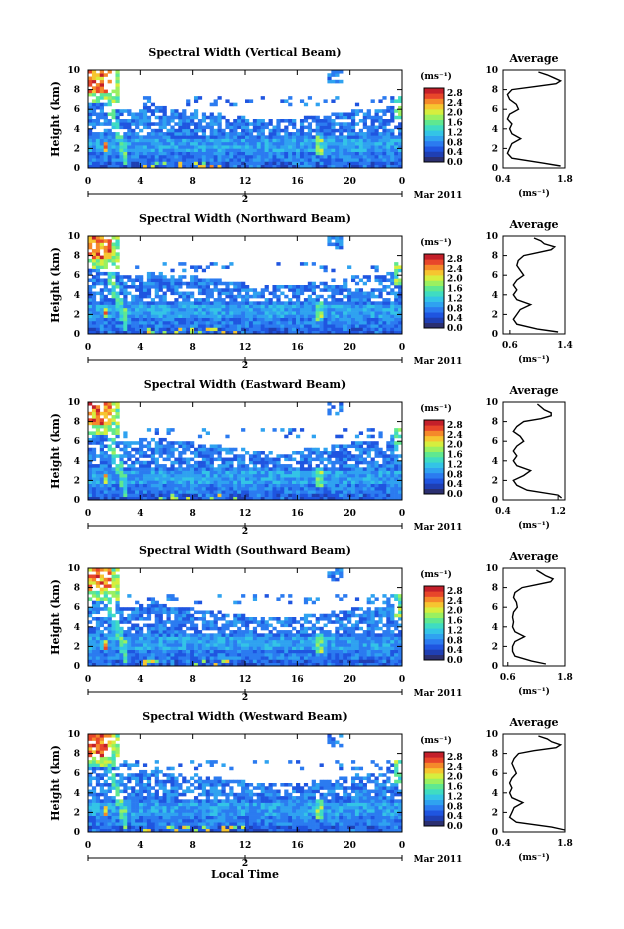 The height and width of the screenshot is (929, 624). What do you see at coordinates (558, 512) in the screenshot?
I see `average-x-tick-label: 1.2` at bounding box center [558, 512].